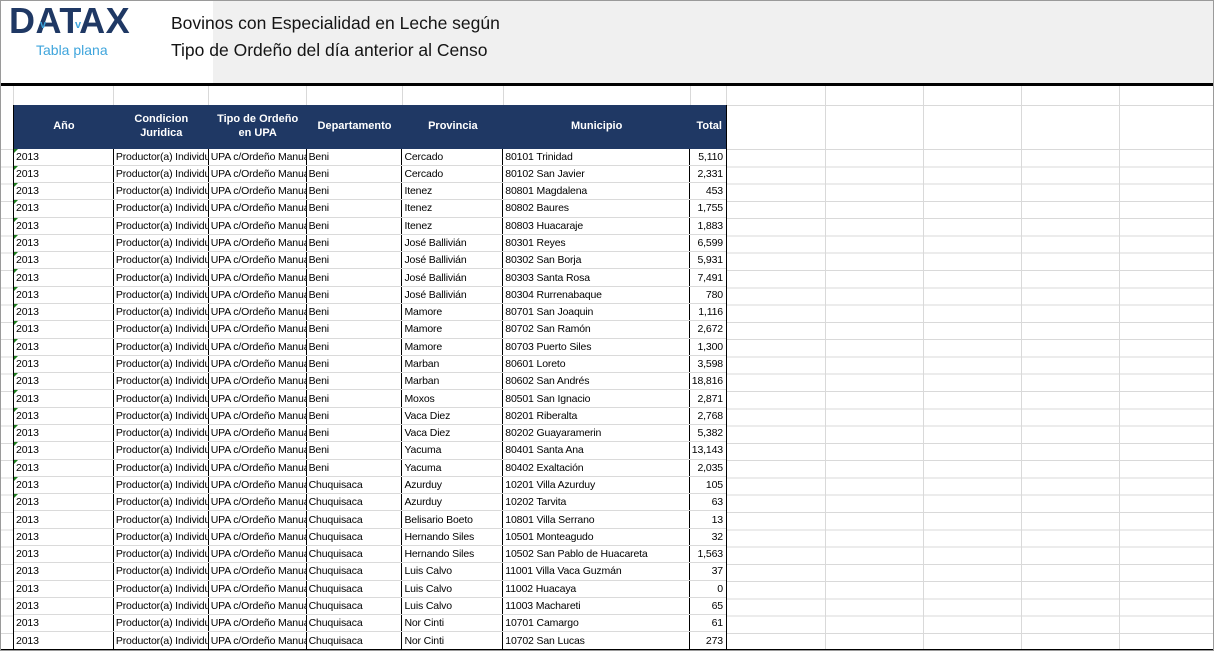 The height and width of the screenshot is (651, 1214). What do you see at coordinates (714, 484) in the screenshot?
I see `cell-total: 105` at bounding box center [714, 484].